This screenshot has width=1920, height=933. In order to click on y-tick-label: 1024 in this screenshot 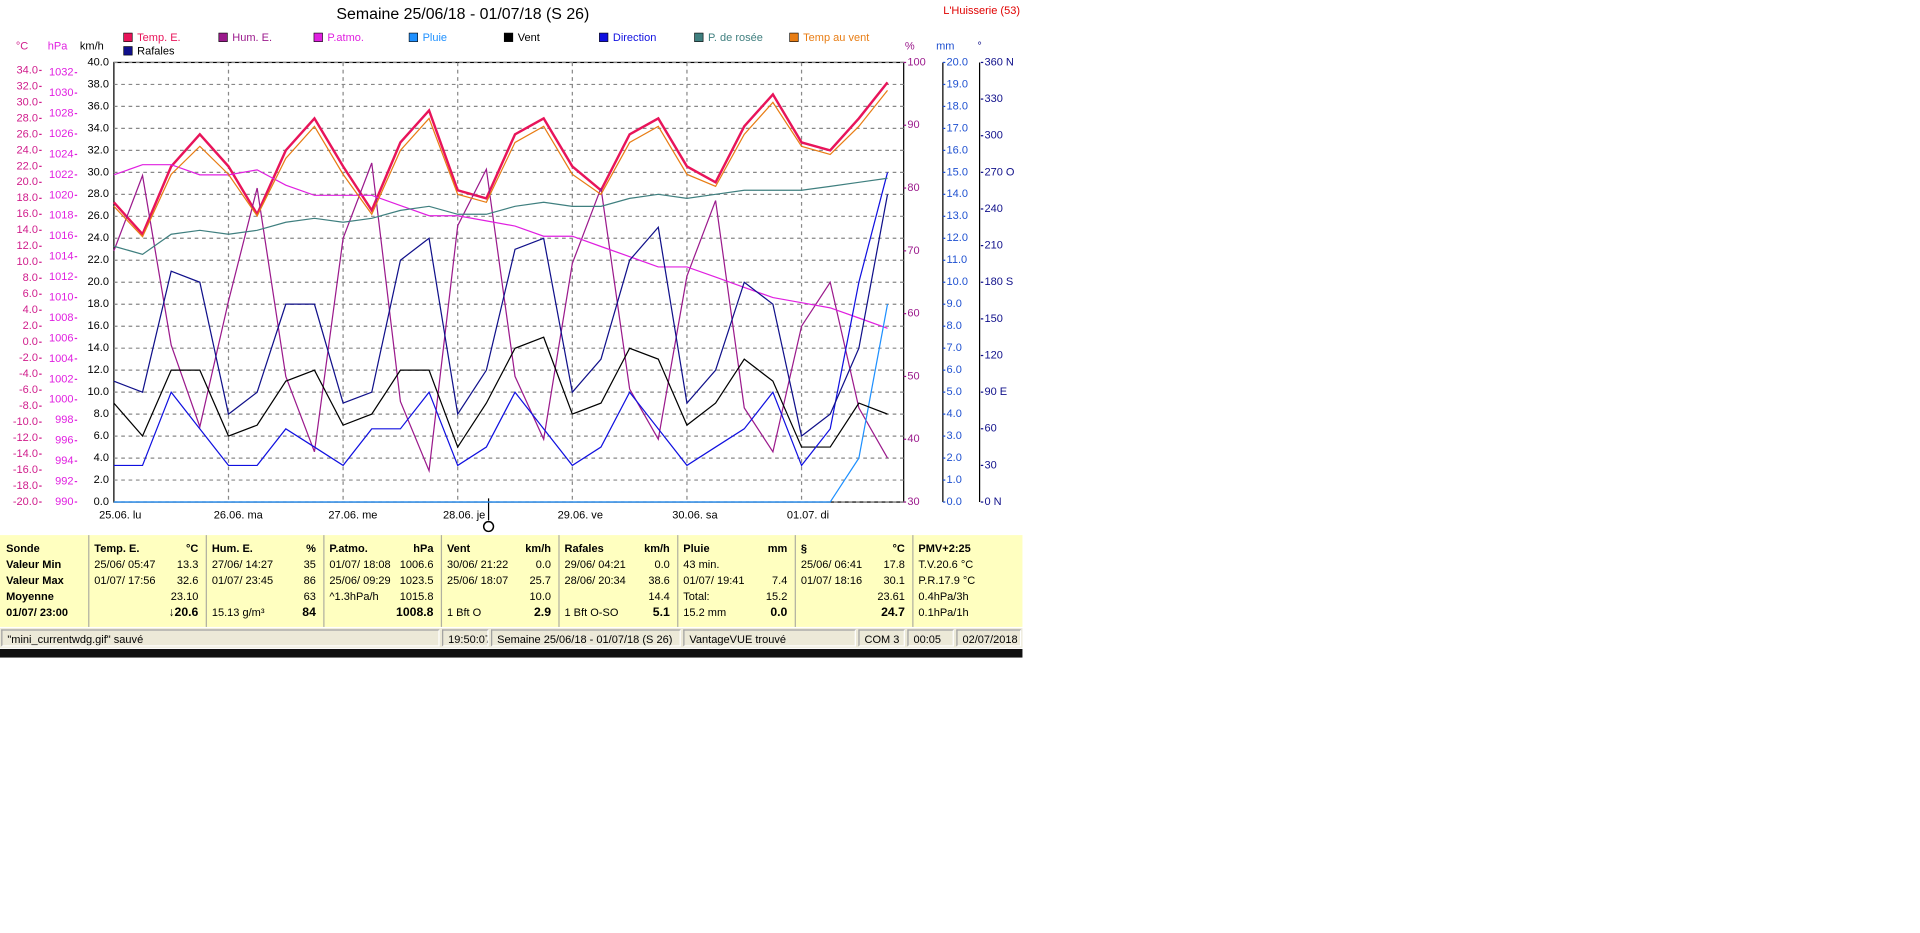, I will do `click(61, 154)`.